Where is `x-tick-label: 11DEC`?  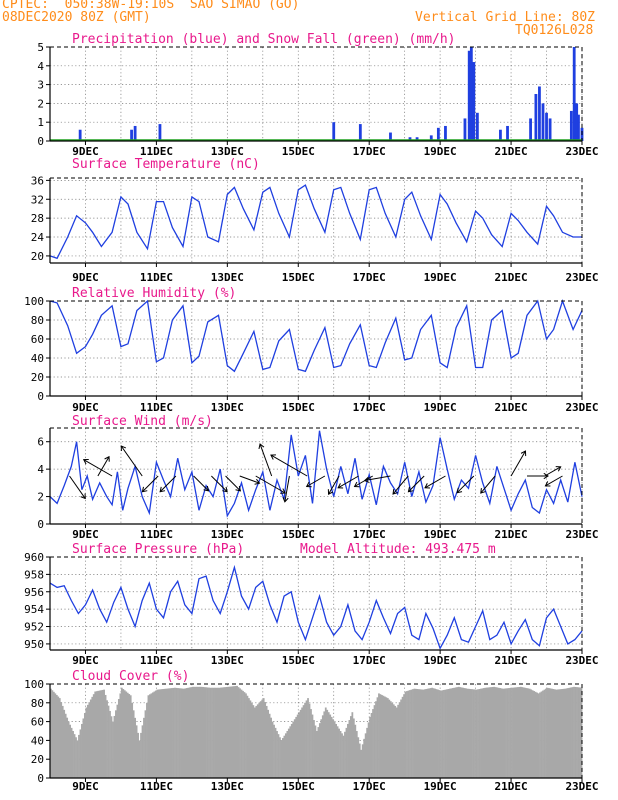
x-tick-label: 11DEC is located at coordinates (156, 407).